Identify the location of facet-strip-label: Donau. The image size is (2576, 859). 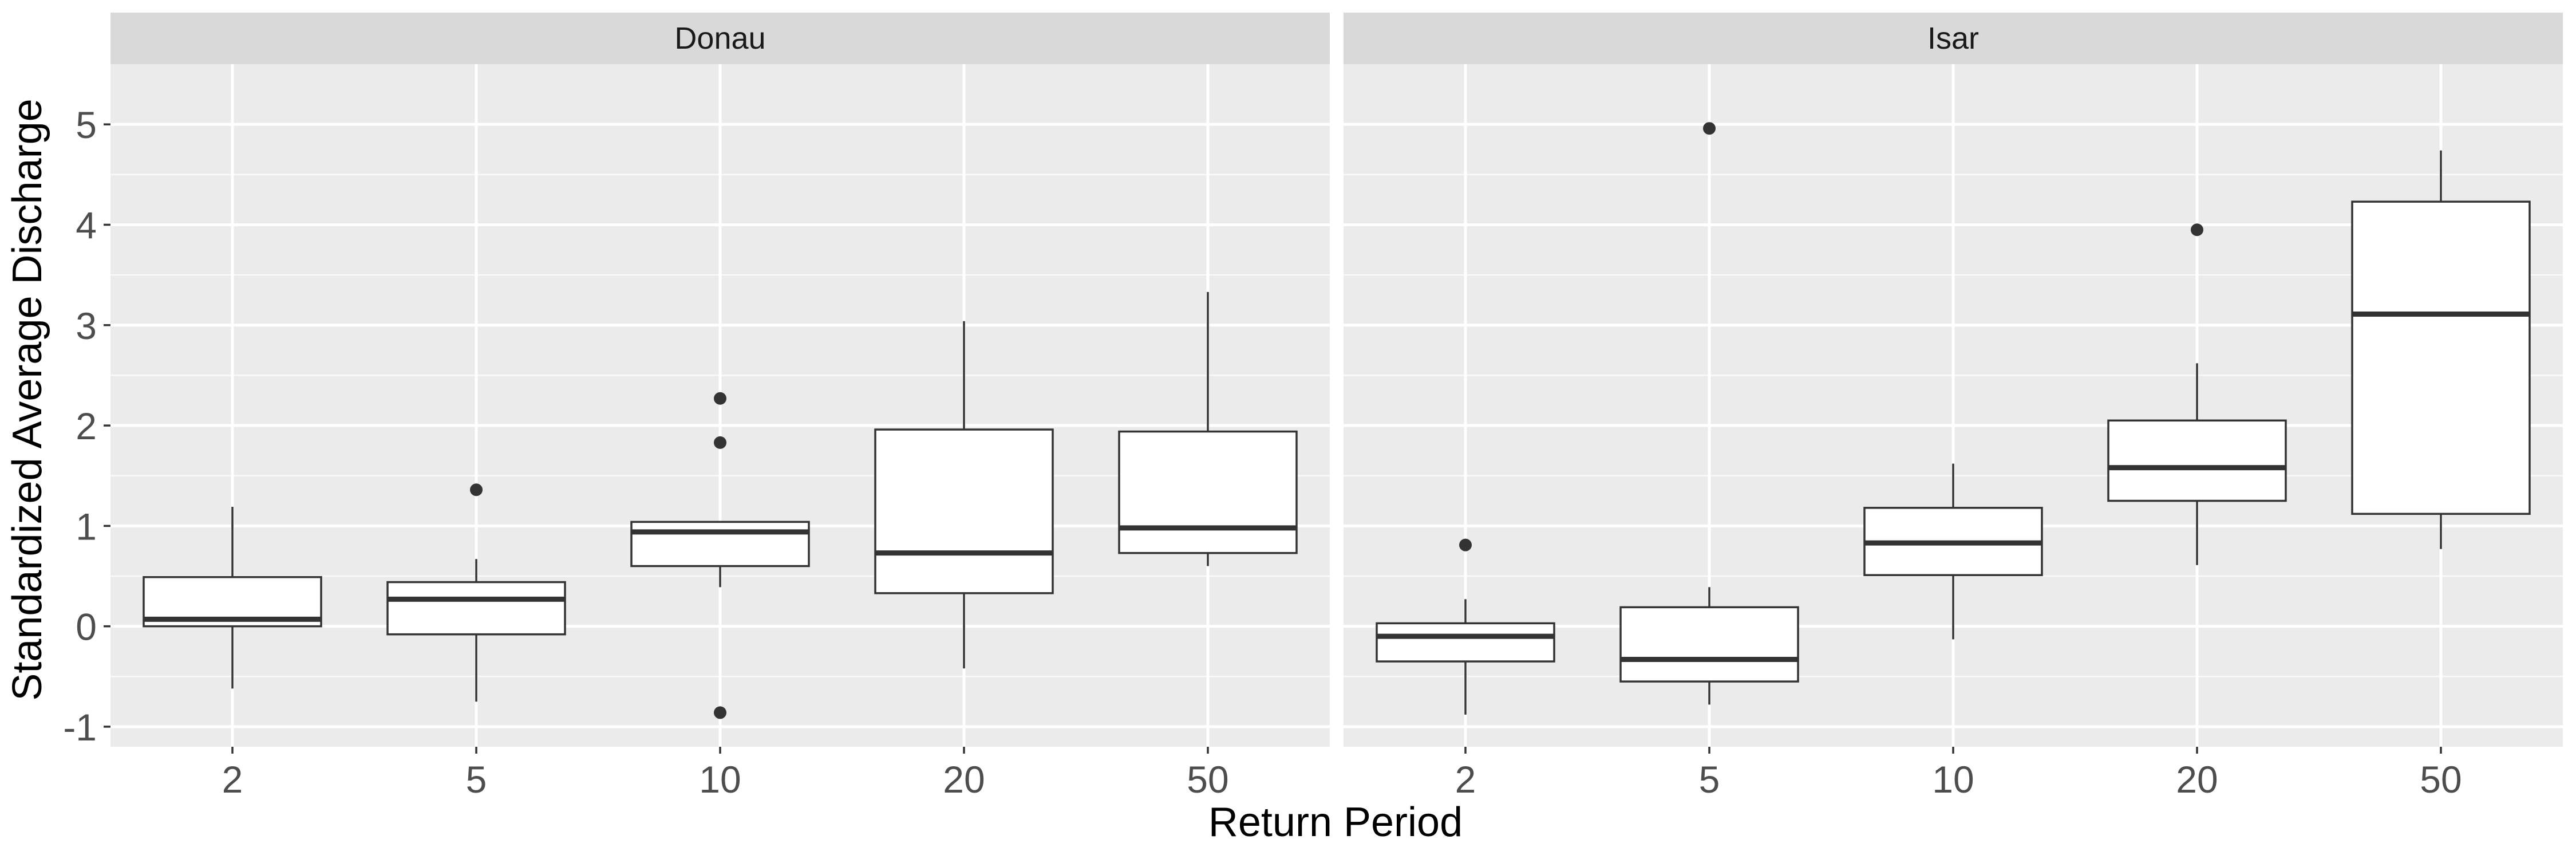
(719, 38).